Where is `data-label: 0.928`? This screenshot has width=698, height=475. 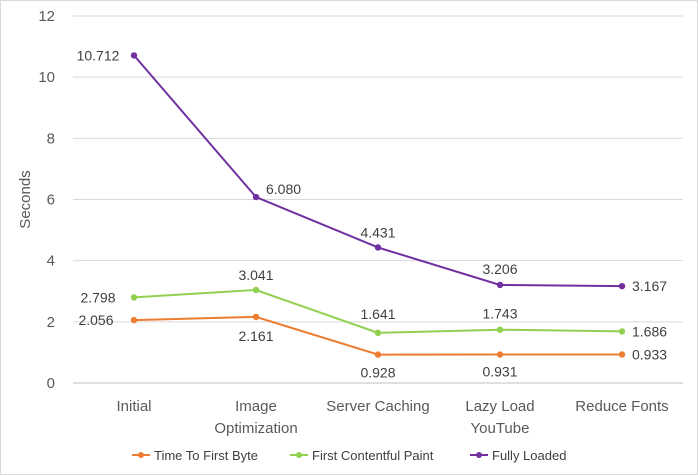
data-label: 0.928 is located at coordinates (377, 373).